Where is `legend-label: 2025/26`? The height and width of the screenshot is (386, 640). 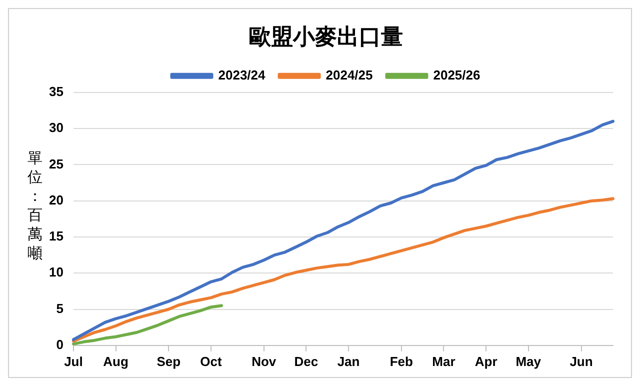
legend-label: 2025/26 is located at coordinates (456, 74).